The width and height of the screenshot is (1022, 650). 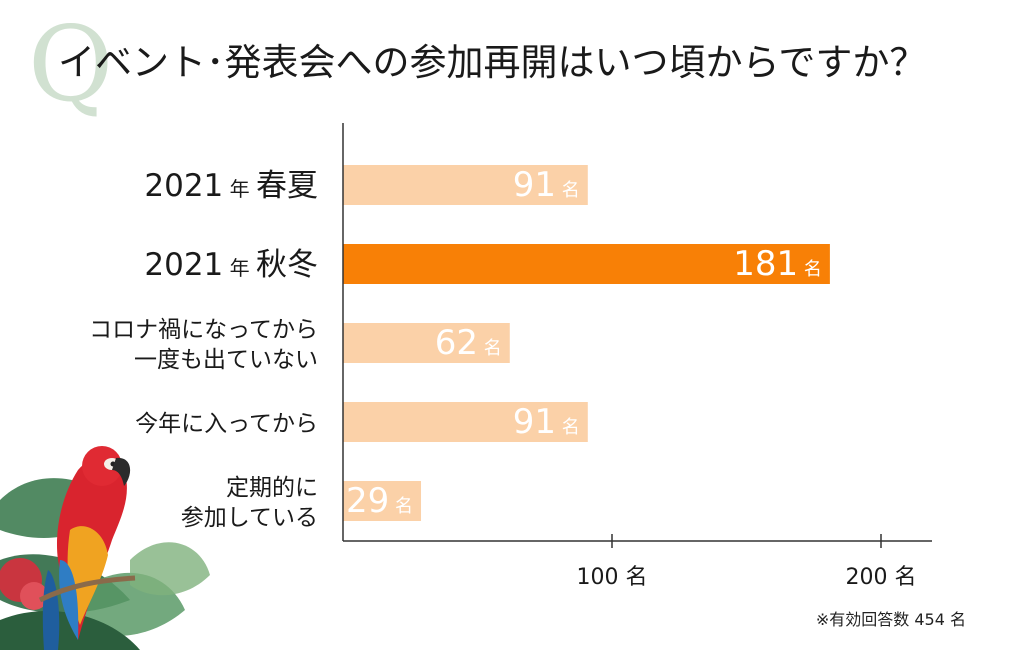 I want to click on respondent-note: ※有効回答数 454 名, so click(x=890, y=619).